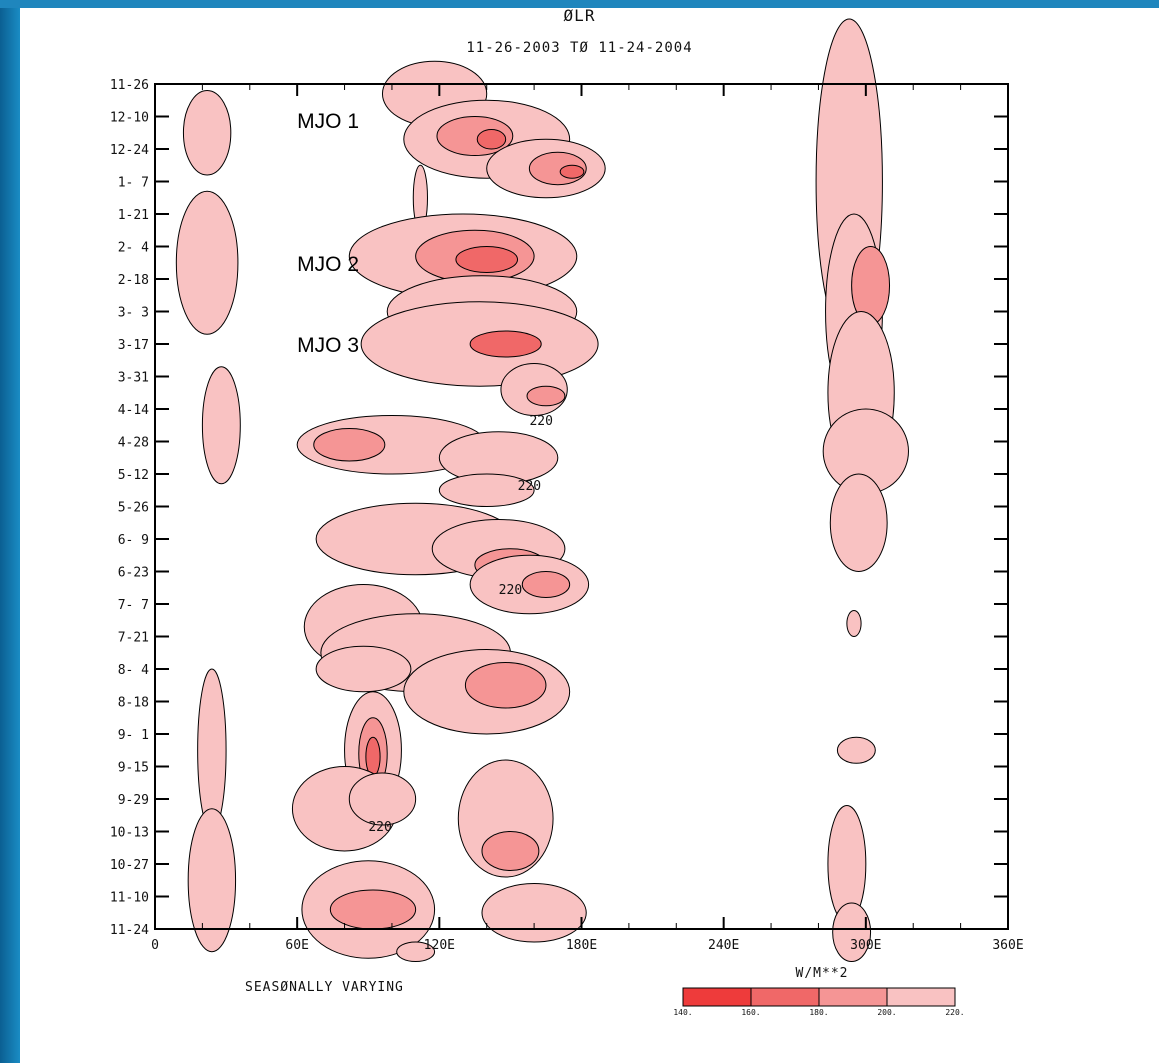  I want to click on y-tick-label: 6- 9, so click(133, 540).